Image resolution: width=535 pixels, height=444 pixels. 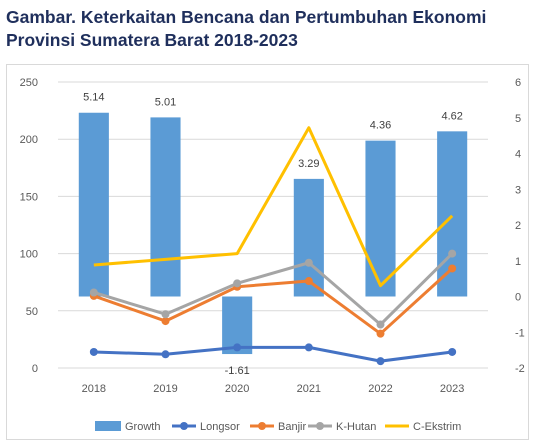 What do you see at coordinates (29, 255) in the screenshot?
I see `left-tick-label: 100` at bounding box center [29, 255].